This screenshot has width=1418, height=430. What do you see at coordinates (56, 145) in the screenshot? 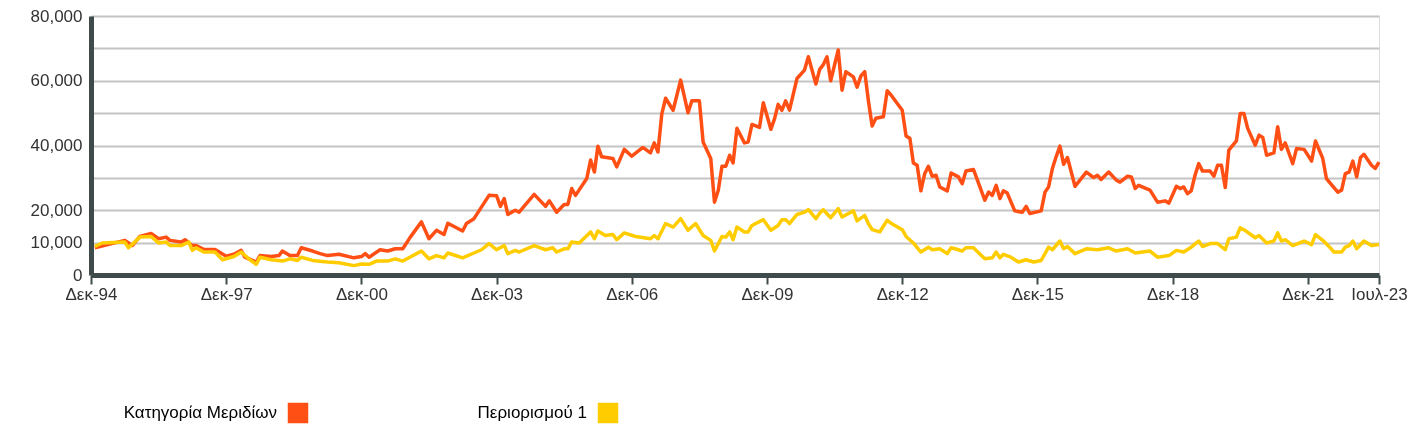
I see `y-tick-label: 40,000` at bounding box center [56, 145].